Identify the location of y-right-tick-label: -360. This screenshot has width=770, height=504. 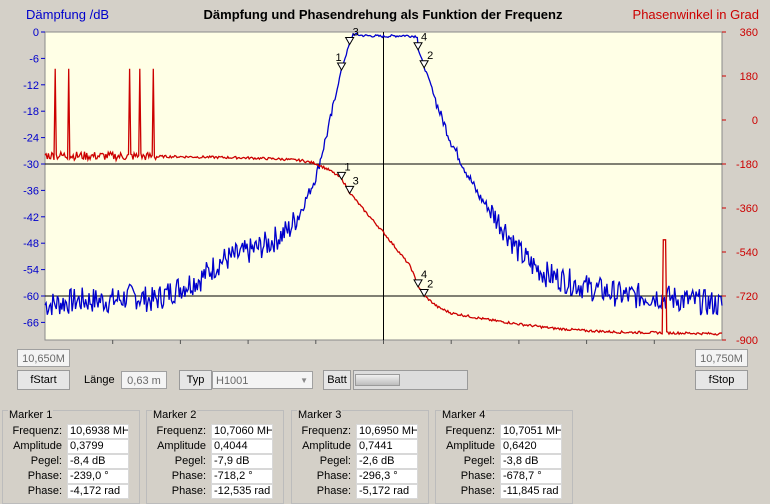
(747, 209).